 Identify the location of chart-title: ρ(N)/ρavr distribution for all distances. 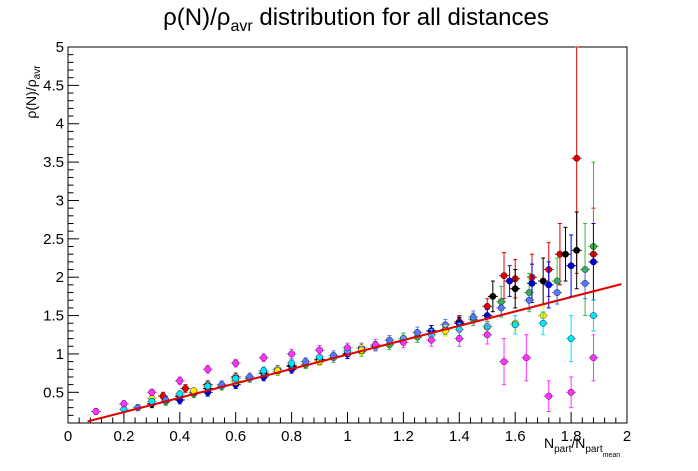
(356, 19).